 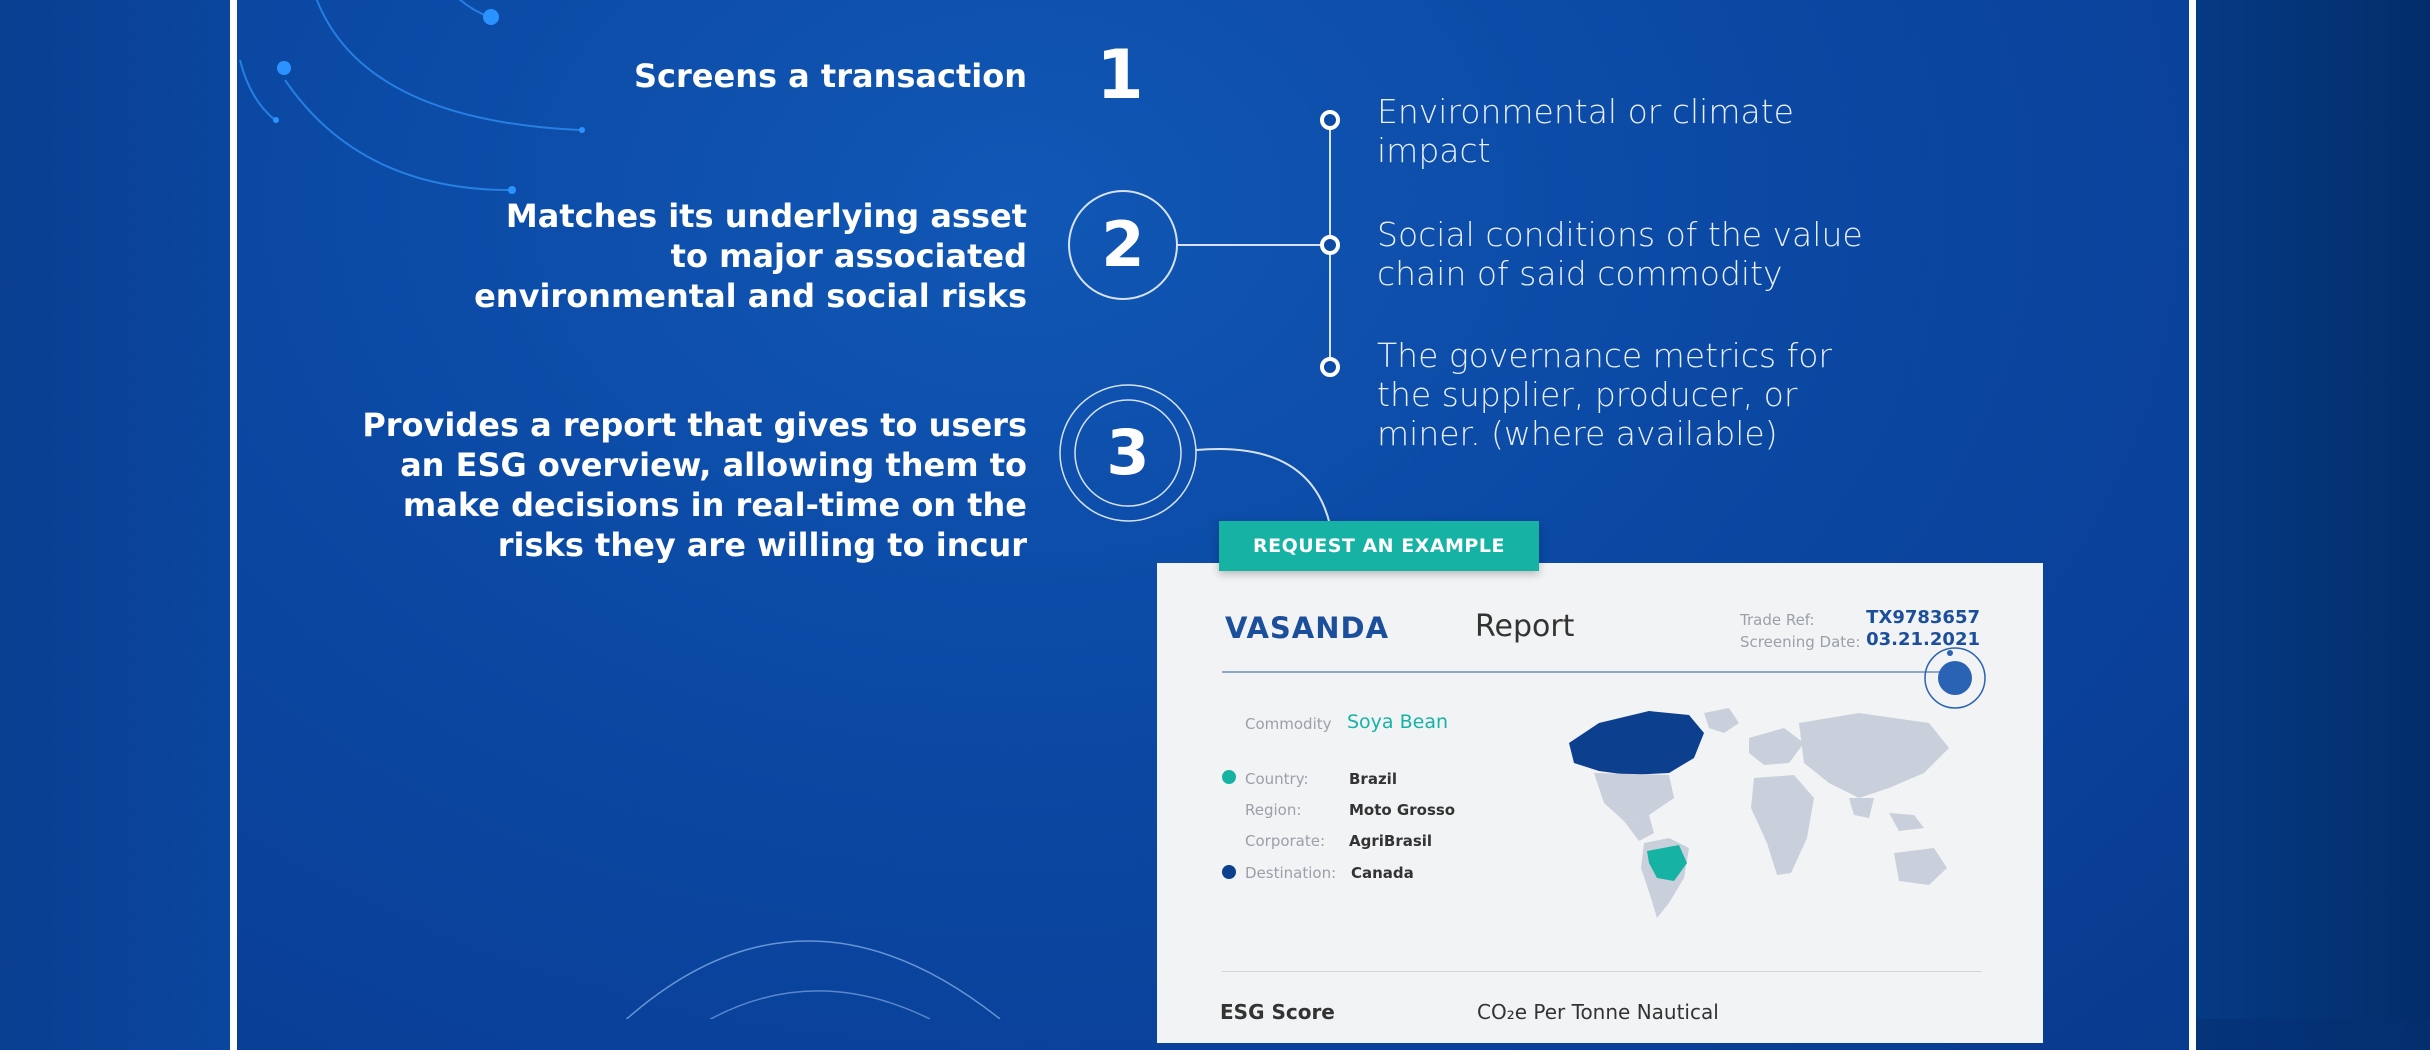 What do you see at coordinates (1782, 825) in the screenshot?
I see `africa-shape` at bounding box center [1782, 825].